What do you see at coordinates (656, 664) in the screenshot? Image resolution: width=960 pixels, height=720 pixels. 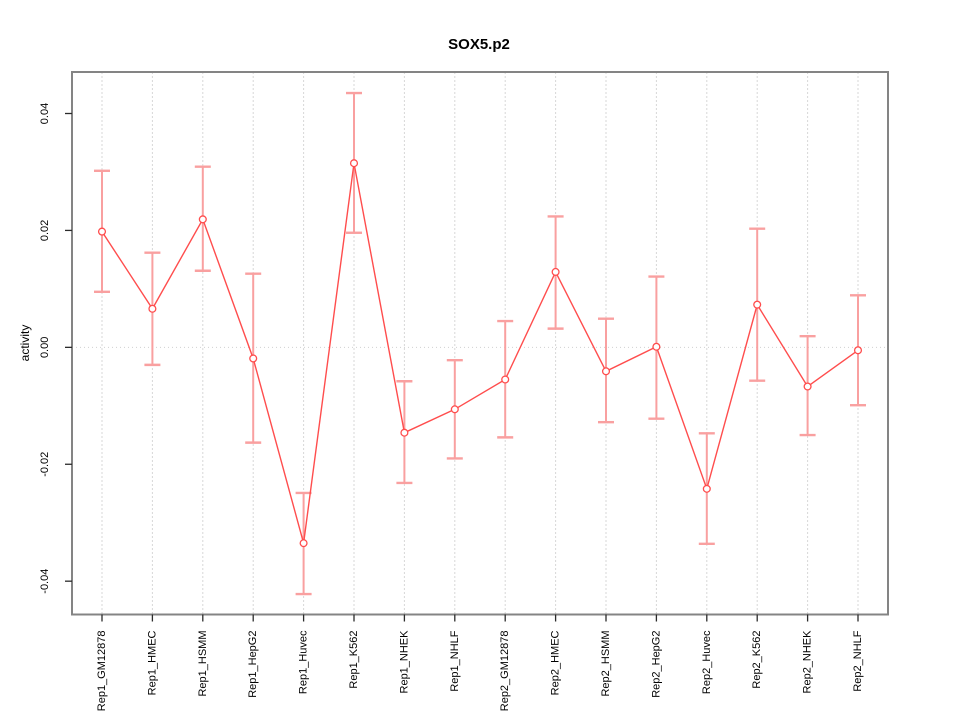 I see `x-tick-label: Rep2_HepG2` at bounding box center [656, 664].